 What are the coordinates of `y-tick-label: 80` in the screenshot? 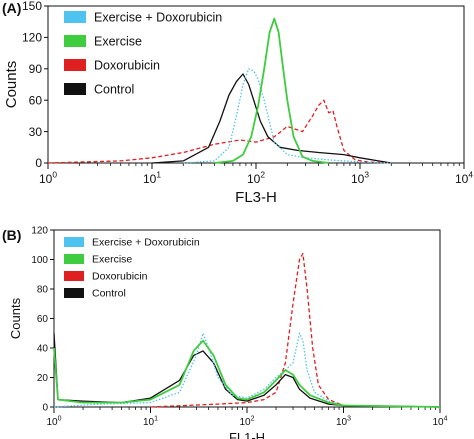 It's located at (43, 290).